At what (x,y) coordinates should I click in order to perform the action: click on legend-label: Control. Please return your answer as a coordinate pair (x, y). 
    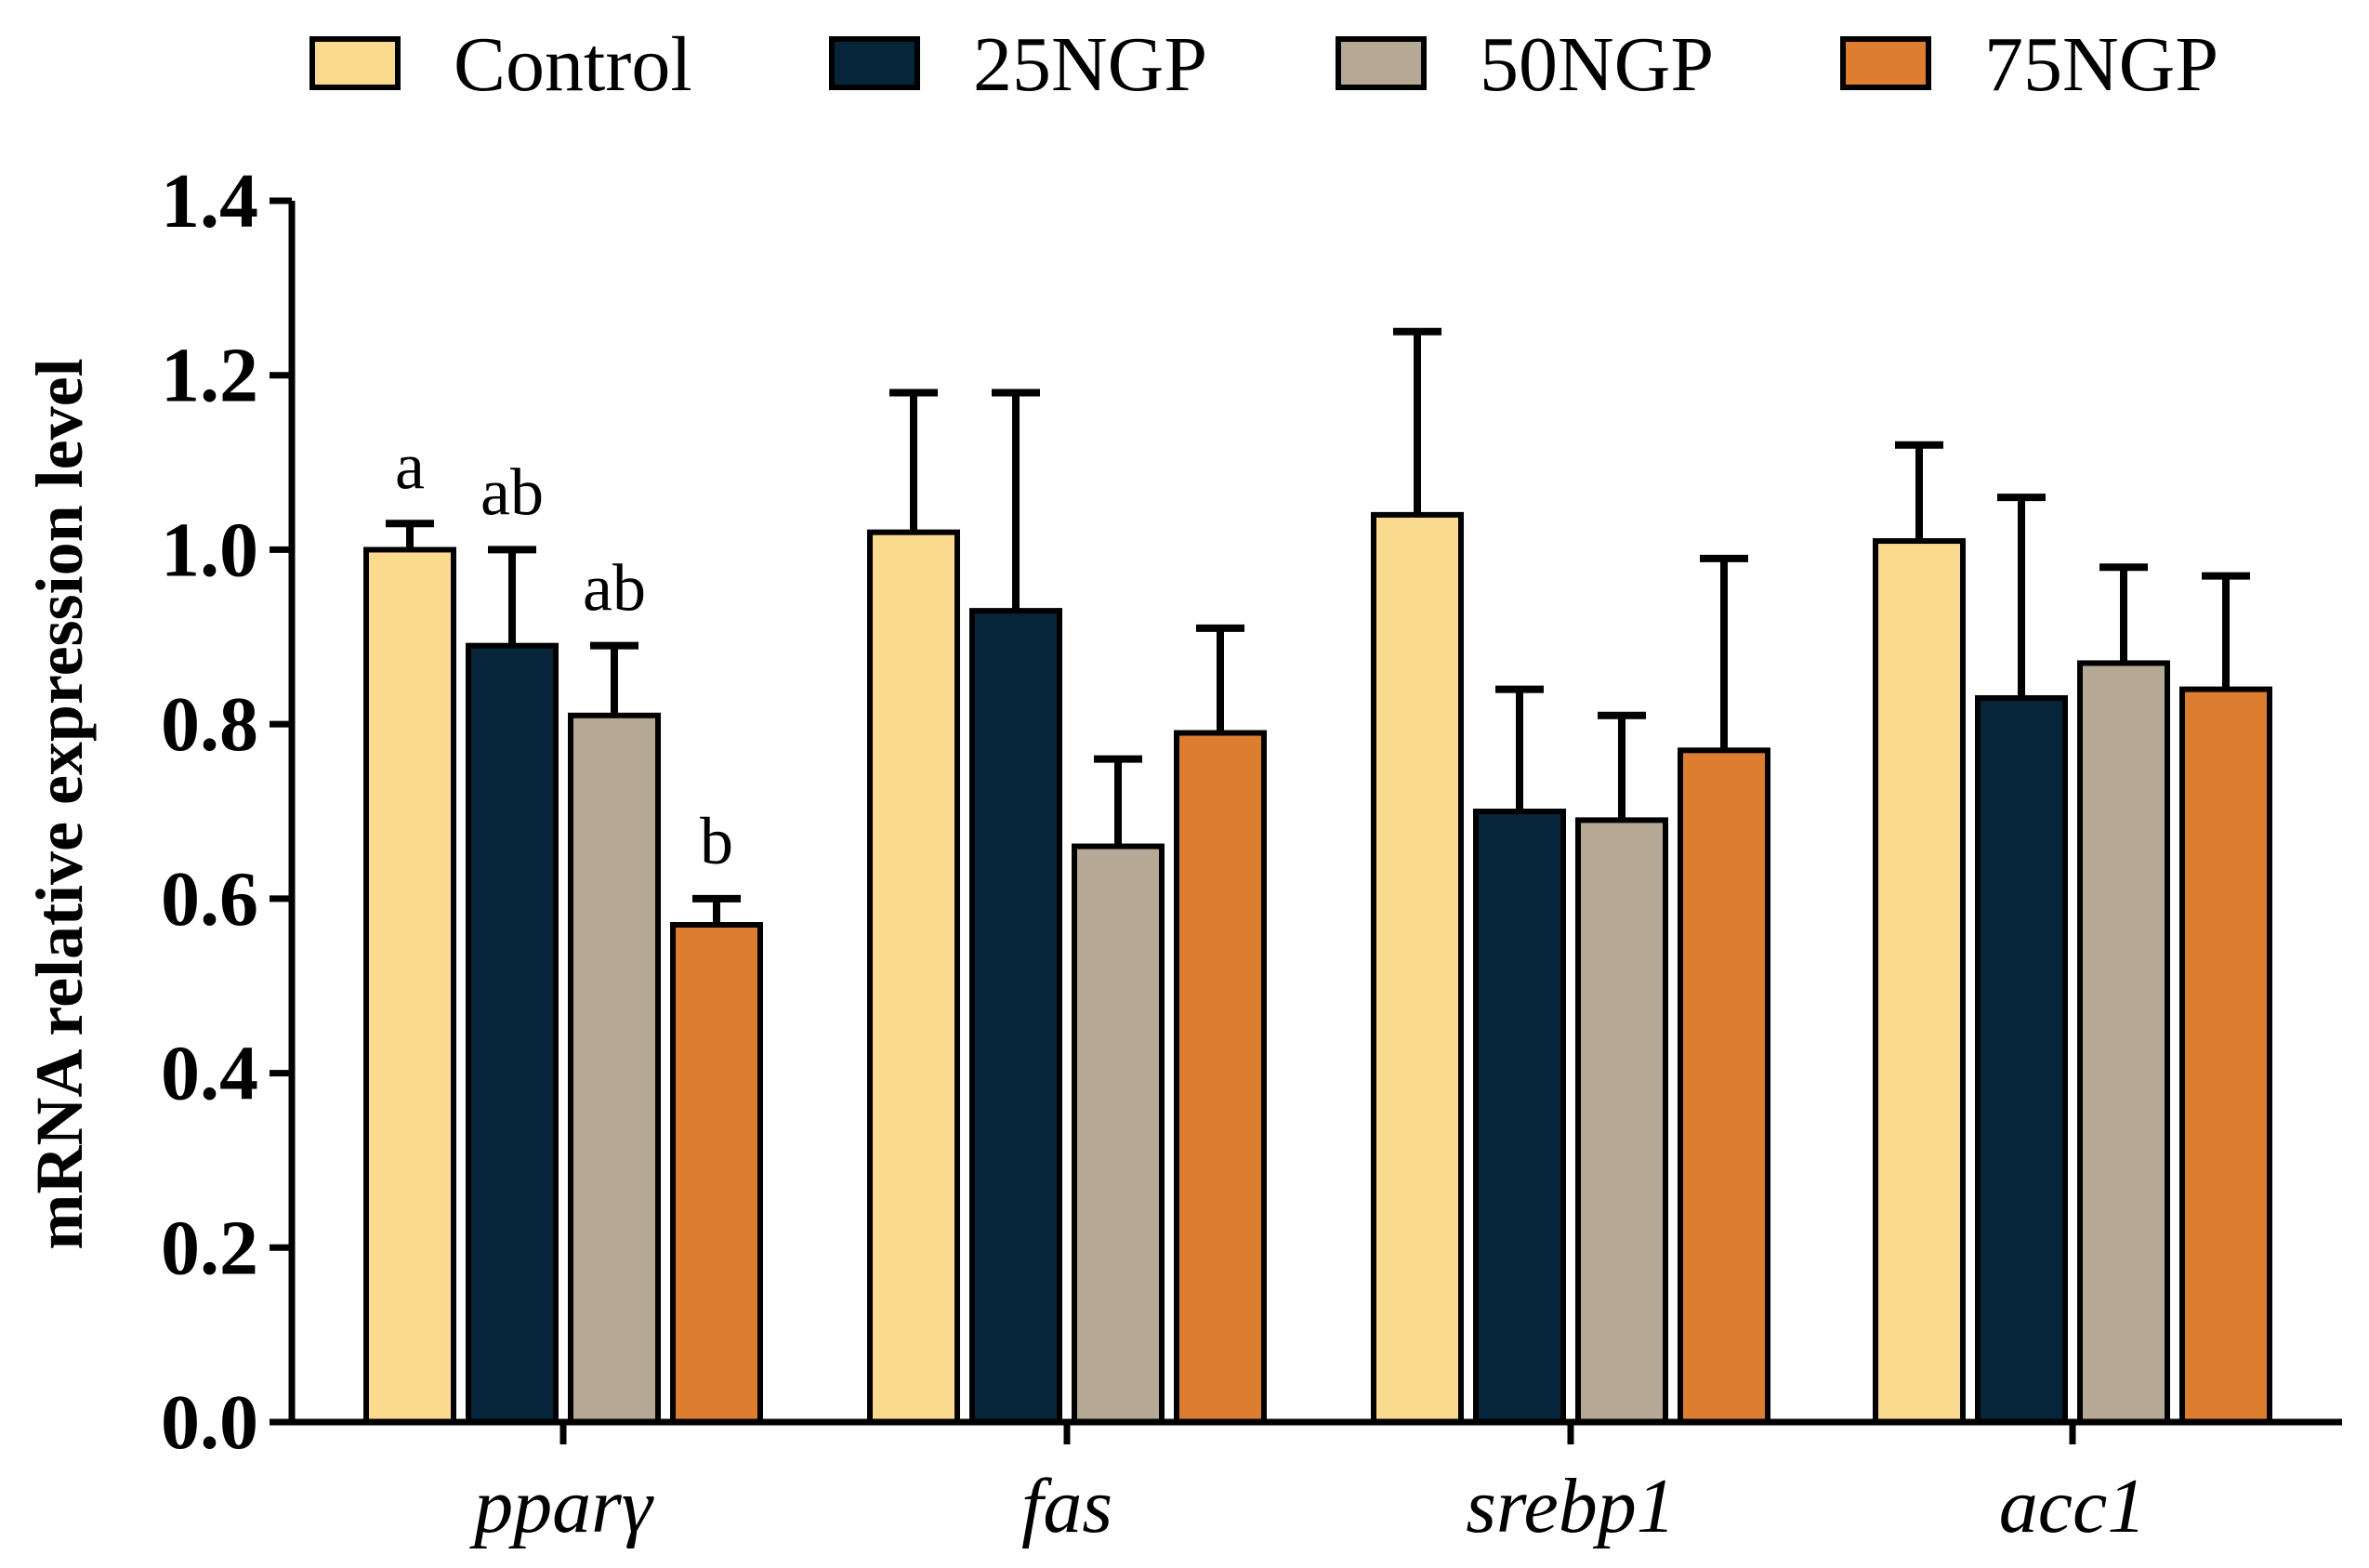
    Looking at the image, I should click on (573, 65).